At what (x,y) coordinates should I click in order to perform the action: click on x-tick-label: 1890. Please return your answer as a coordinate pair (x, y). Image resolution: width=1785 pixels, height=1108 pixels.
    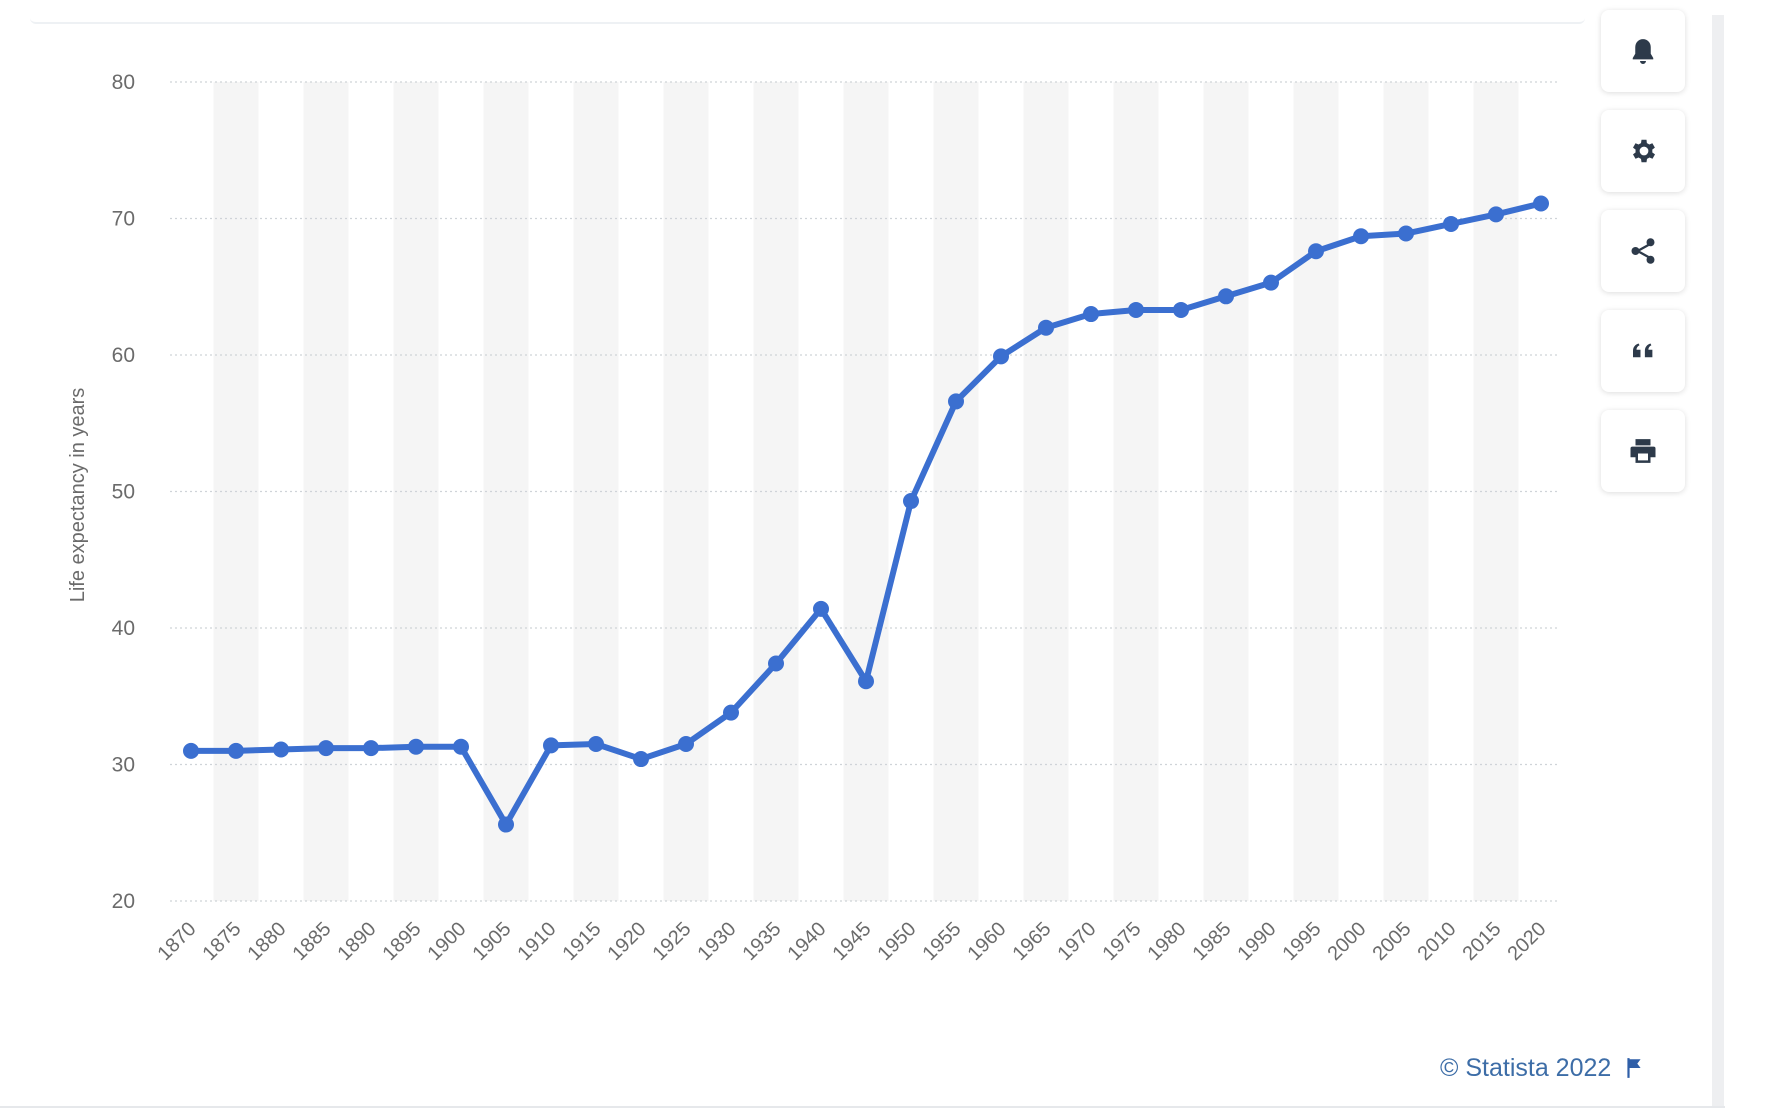
    Looking at the image, I should click on (357, 941).